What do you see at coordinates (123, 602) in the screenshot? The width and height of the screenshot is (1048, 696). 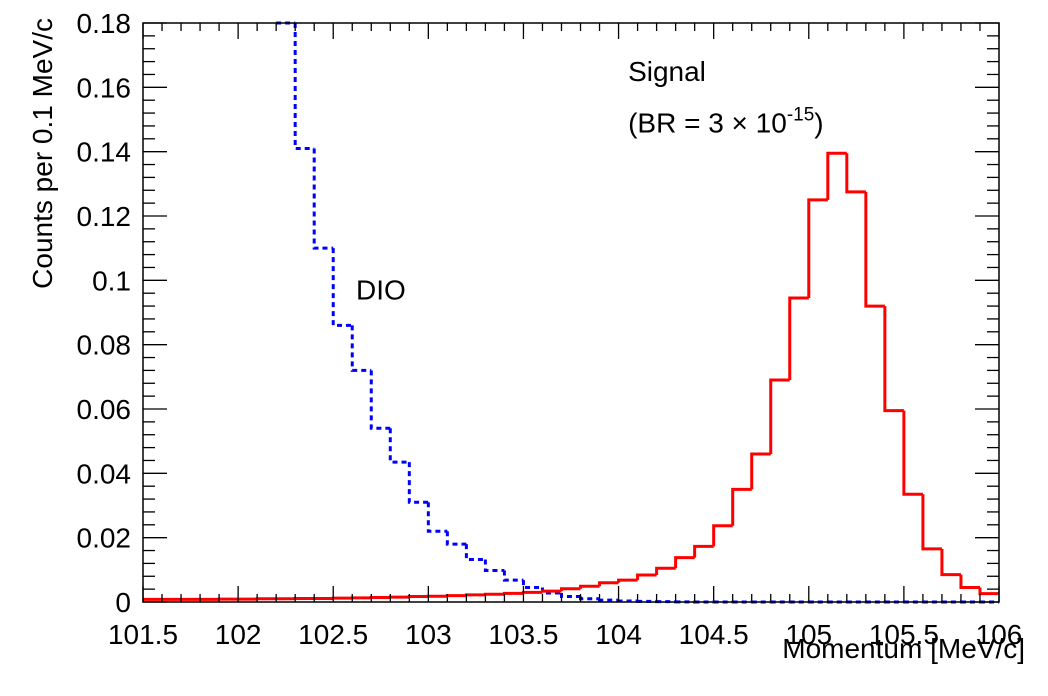 I see `y-tick-label: 0` at bounding box center [123, 602].